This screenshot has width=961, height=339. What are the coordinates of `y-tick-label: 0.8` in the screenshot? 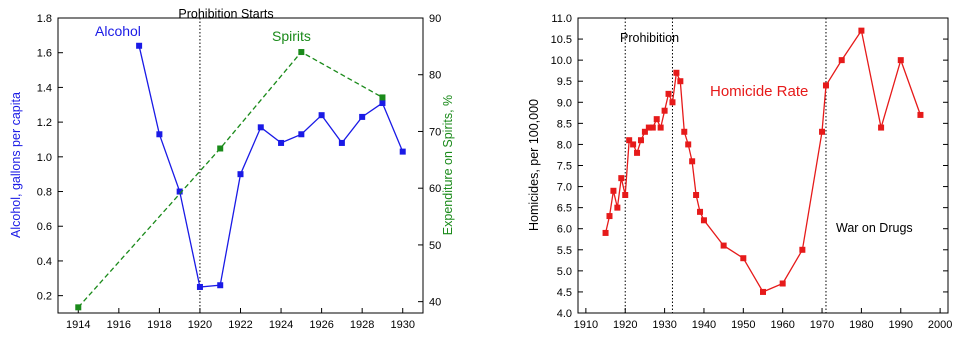 It's located at (44, 193).